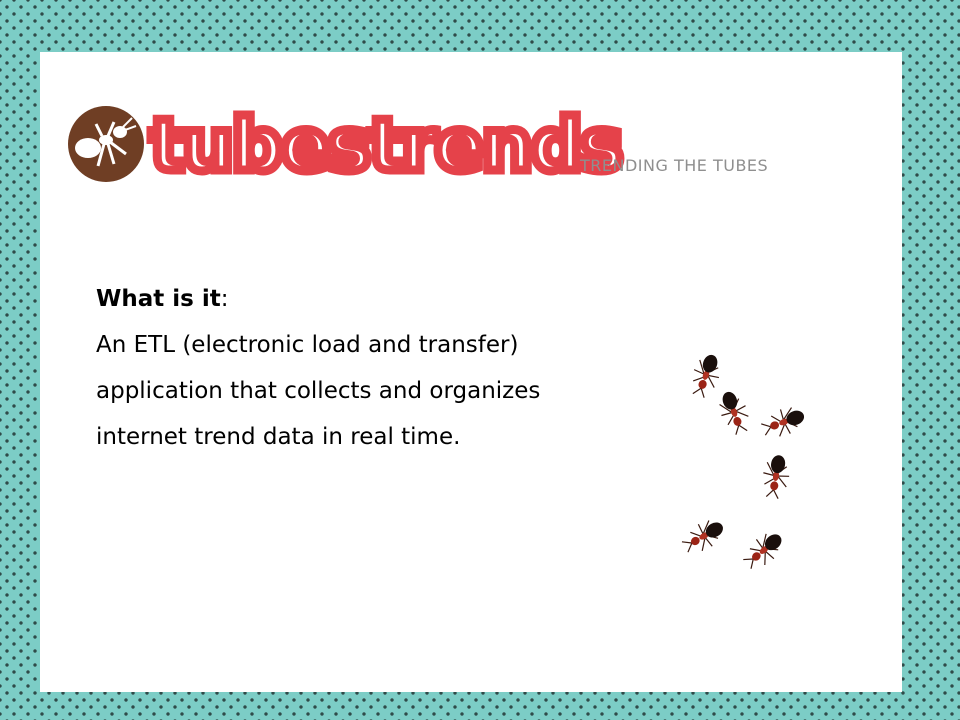  Describe the element at coordinates (106, 144) in the screenshot. I see `ant-logo-icon` at that location.